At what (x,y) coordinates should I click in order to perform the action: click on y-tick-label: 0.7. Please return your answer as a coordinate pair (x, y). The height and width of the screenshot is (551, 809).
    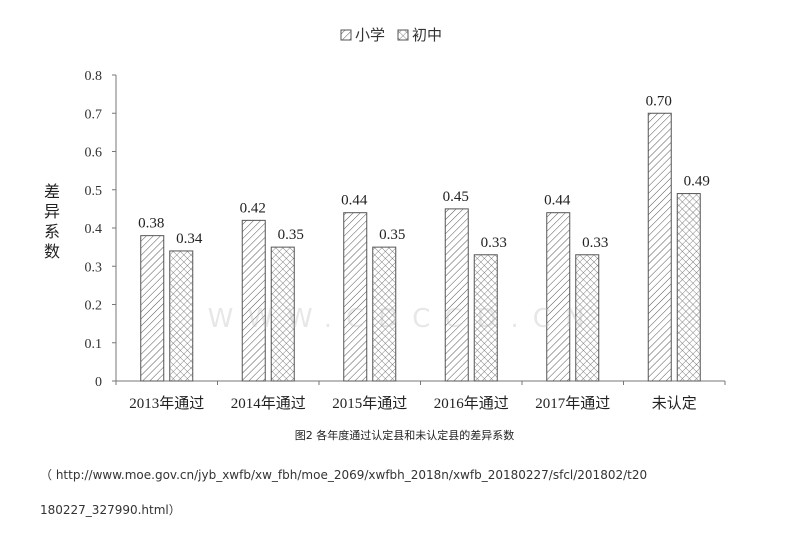
    Looking at the image, I should click on (94, 114).